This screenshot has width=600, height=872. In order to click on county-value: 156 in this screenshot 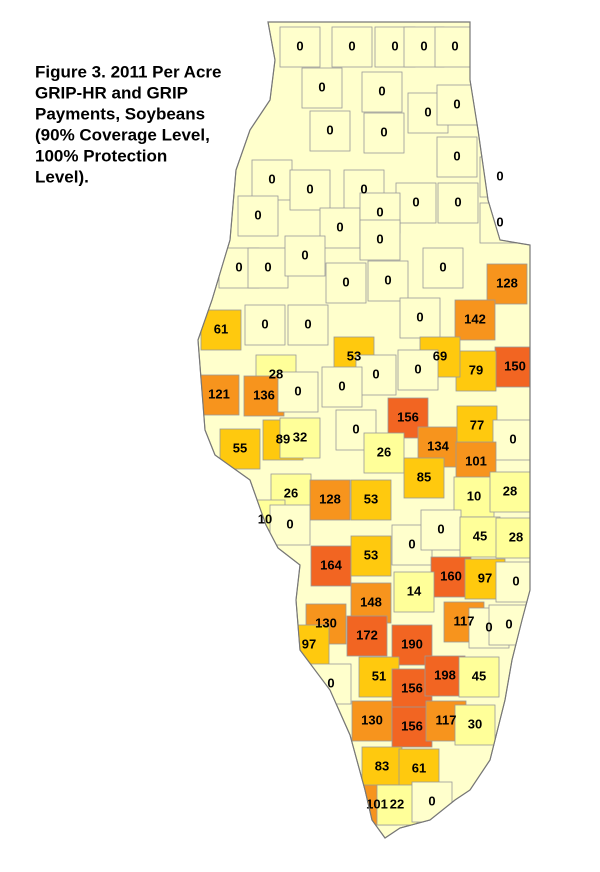, I will do `click(412, 687)`.